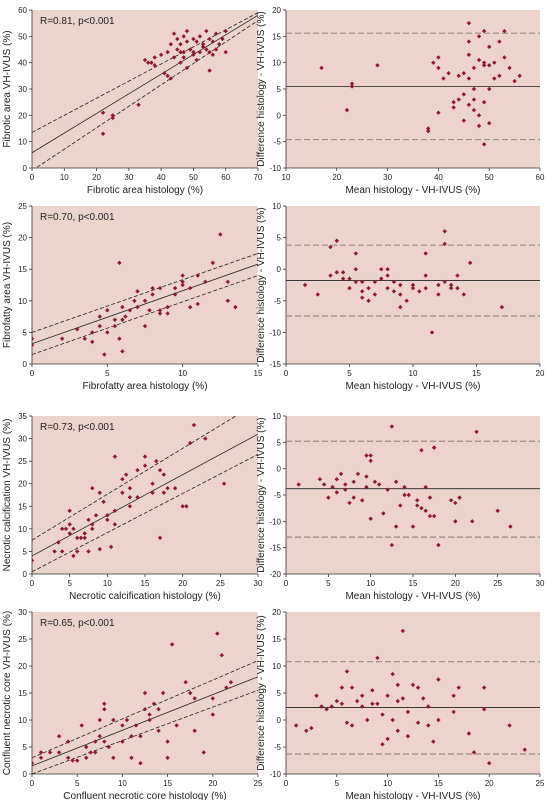 The height and width of the screenshot is (800, 548). I want to click on x-tick-label: 30, so click(128, 177).